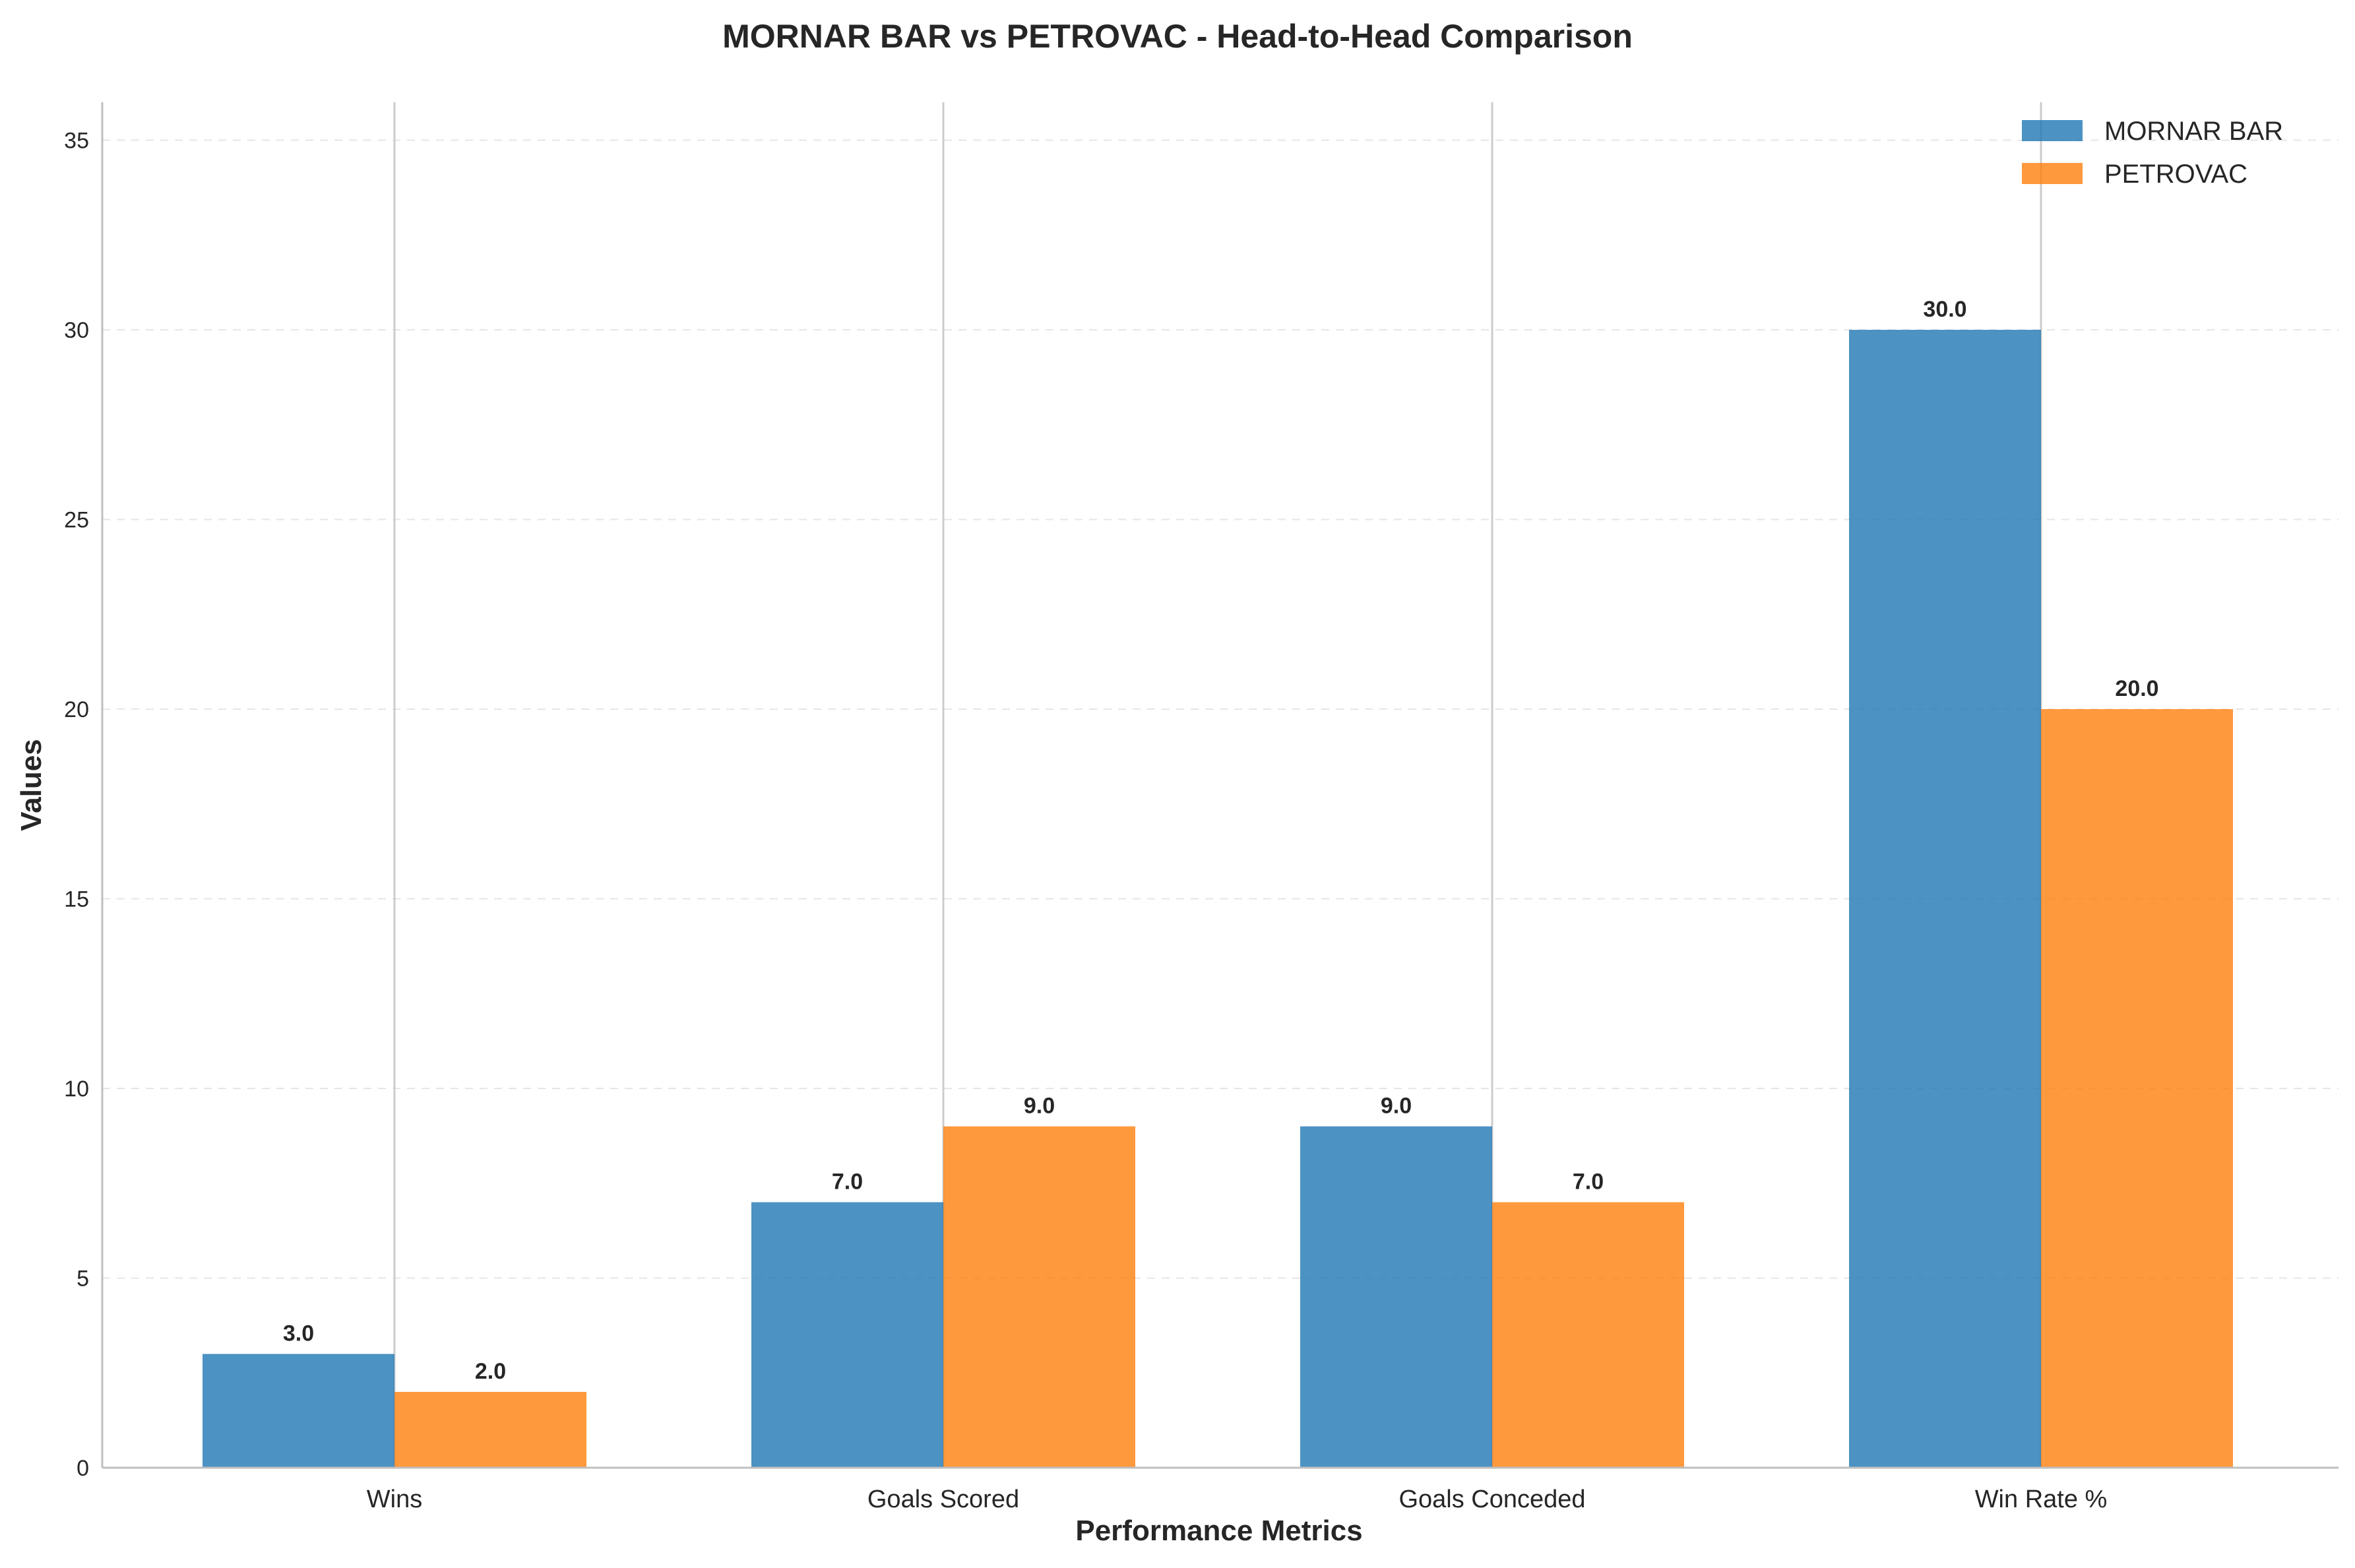 The width and height of the screenshot is (2355, 1568). What do you see at coordinates (76, 520) in the screenshot?
I see `y-tick-label: 25` at bounding box center [76, 520].